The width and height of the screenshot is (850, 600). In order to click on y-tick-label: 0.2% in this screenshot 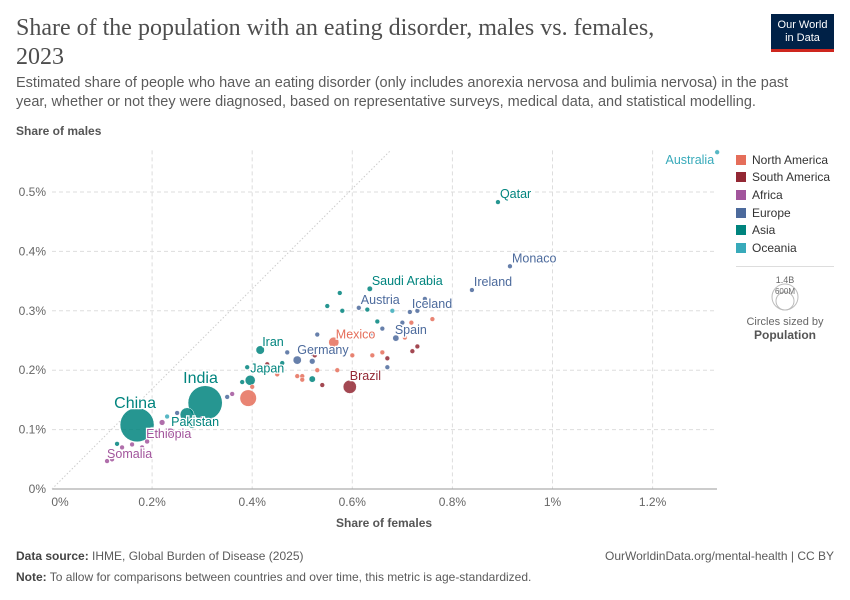, I will do `click(33, 370)`.